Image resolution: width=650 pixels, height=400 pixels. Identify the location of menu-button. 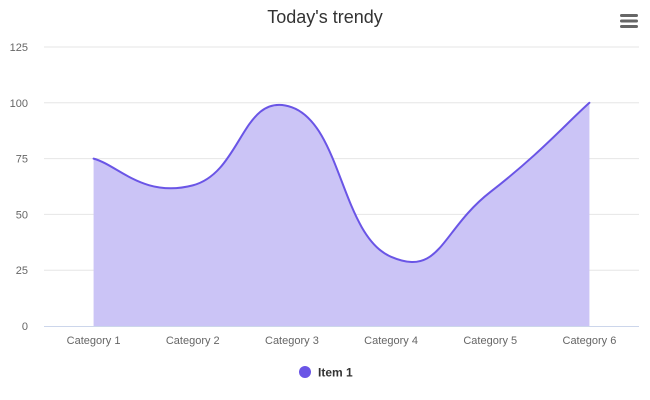
(629, 21).